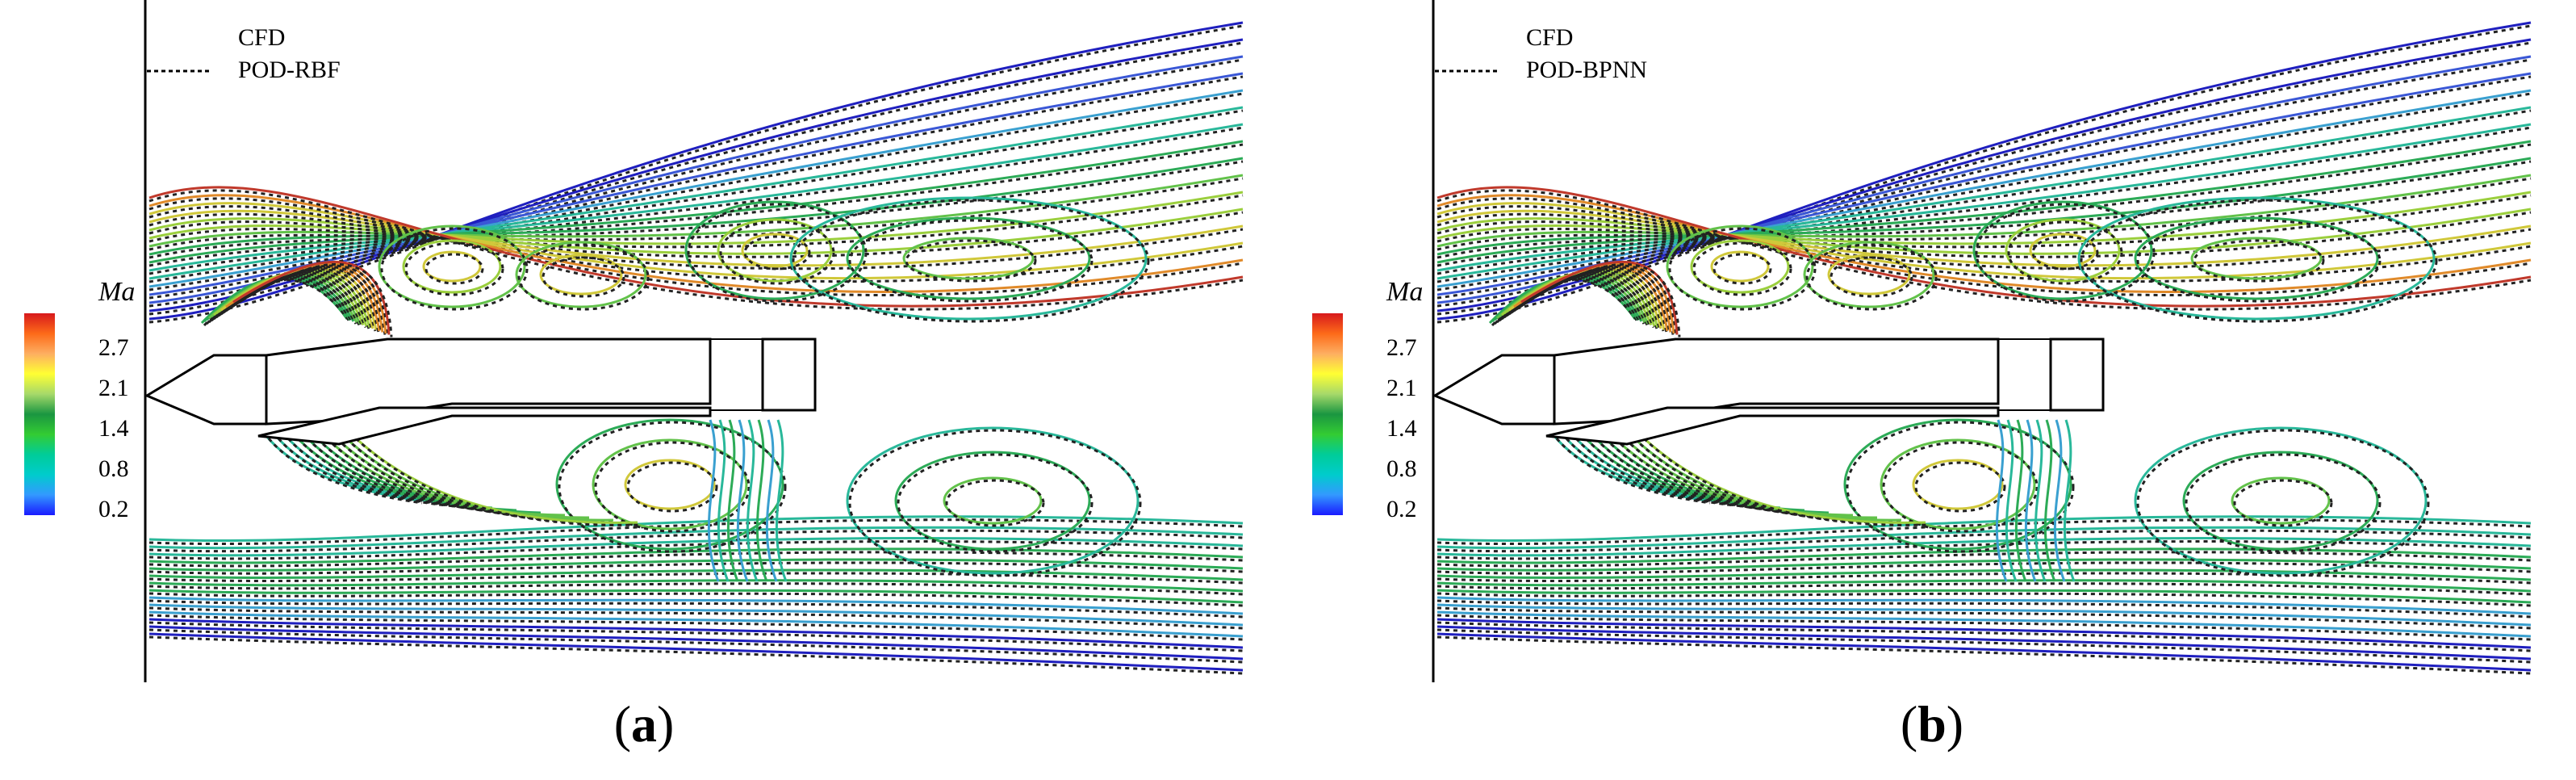 The height and width of the screenshot is (780, 2576). Describe the element at coordinates (789, 375) in the screenshot. I see `center-block` at that location.